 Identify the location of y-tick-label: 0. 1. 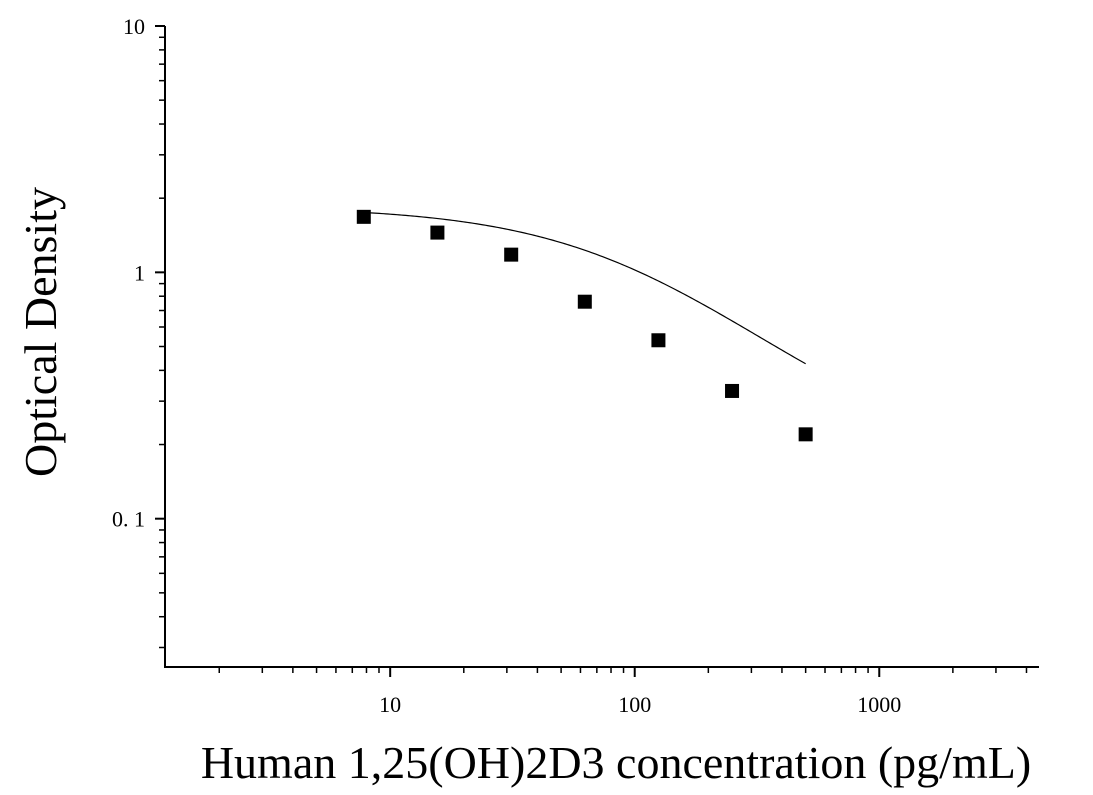
(128, 519).